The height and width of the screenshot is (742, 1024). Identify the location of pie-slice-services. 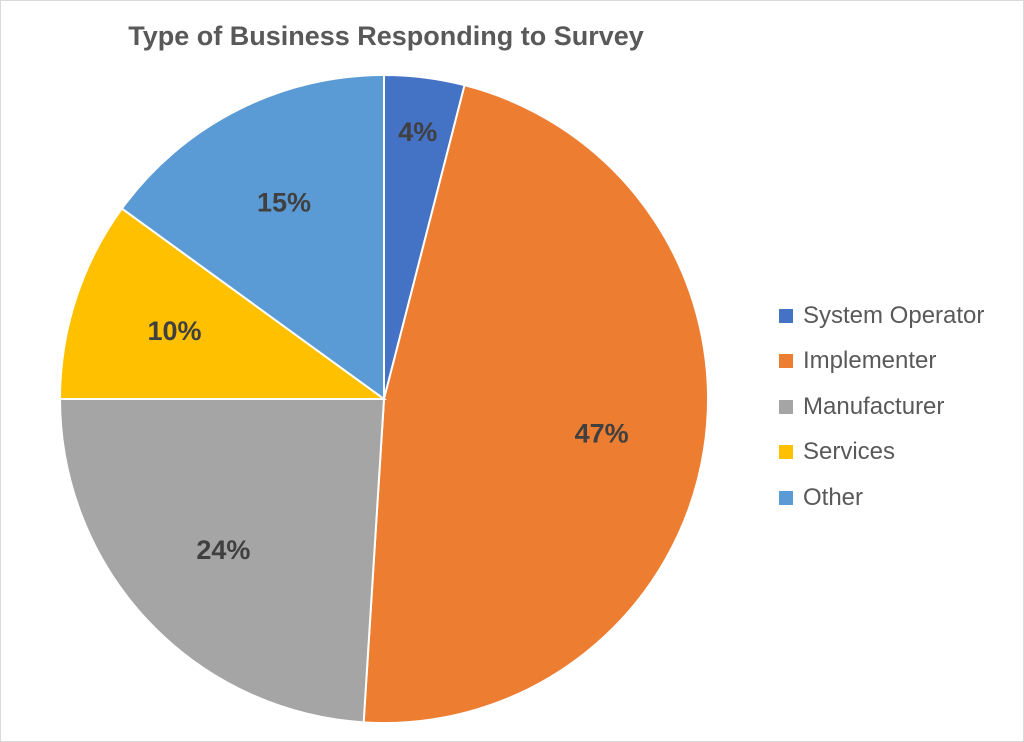
(223, 303).